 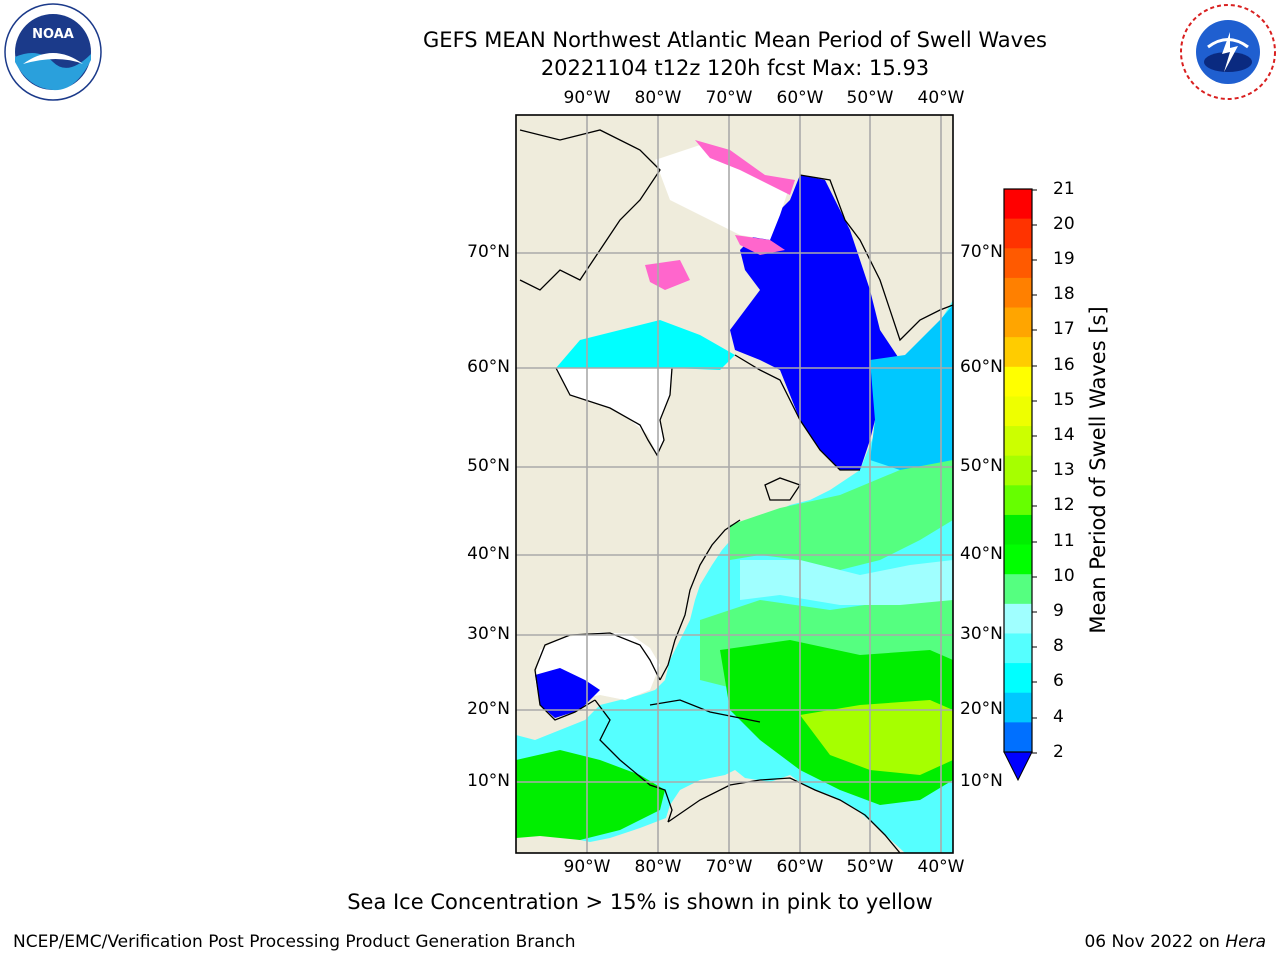 I want to click on coastline-gulf, so click(x=597, y=676).